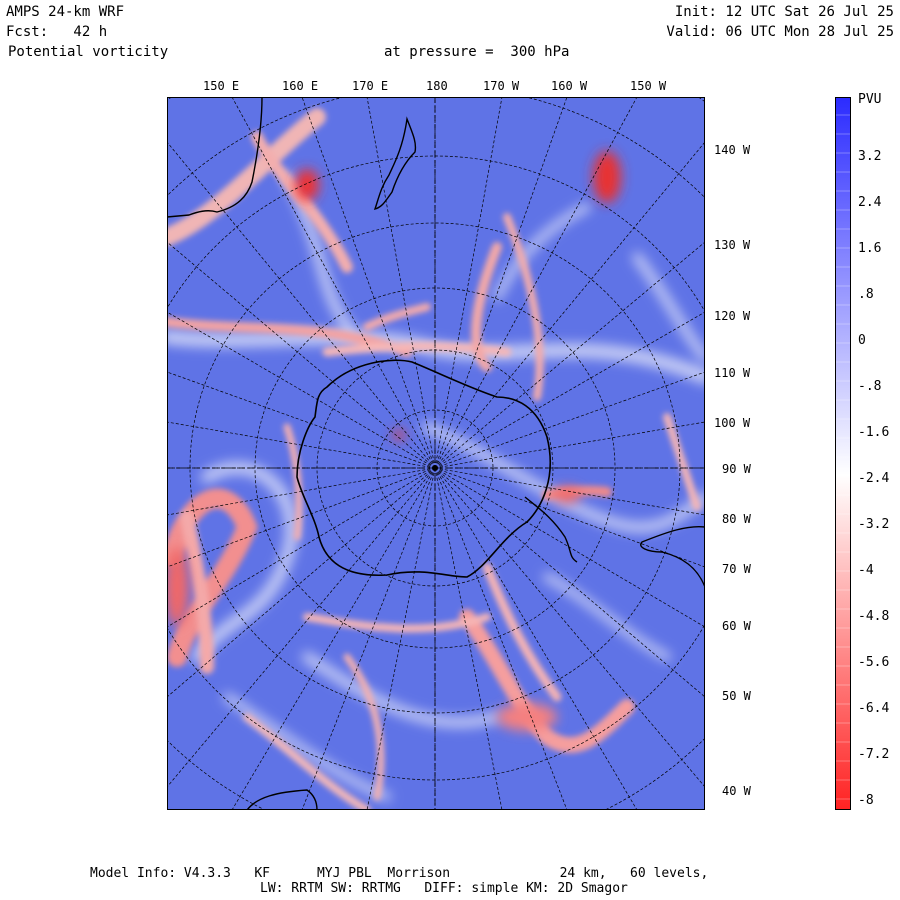 This screenshot has height=900, width=900. I want to click on colorbar-tick-label: -2.4, so click(874, 478).